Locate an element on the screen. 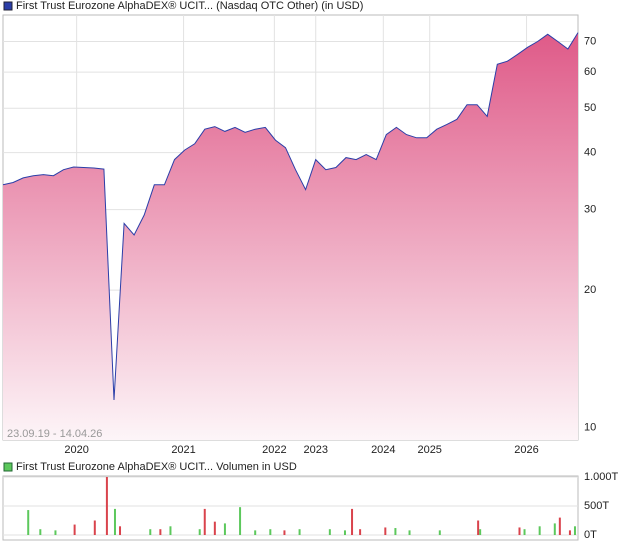 The width and height of the screenshot is (620, 551). y-tick-label: 60 is located at coordinates (590, 72).